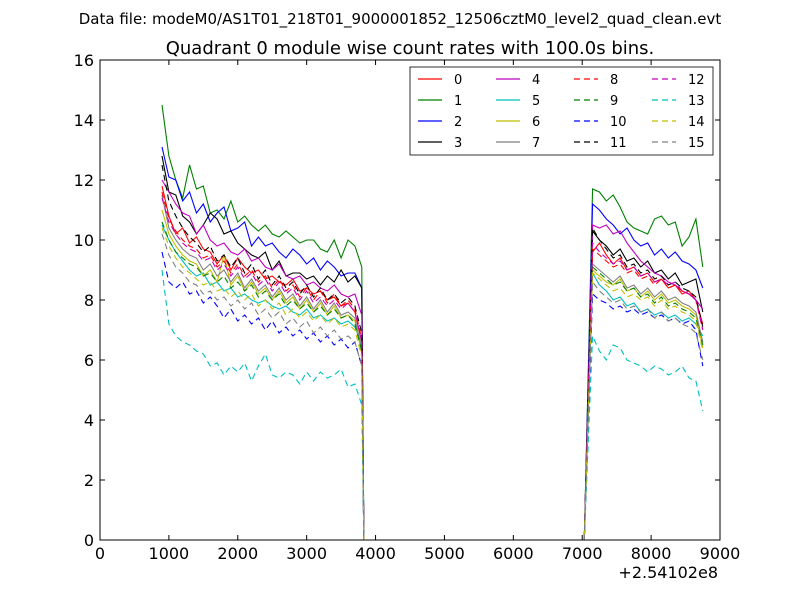 The height and width of the screenshot is (604, 800). Describe the element at coordinates (536, 122) in the screenshot. I see `legend-label-6: 6` at that location.